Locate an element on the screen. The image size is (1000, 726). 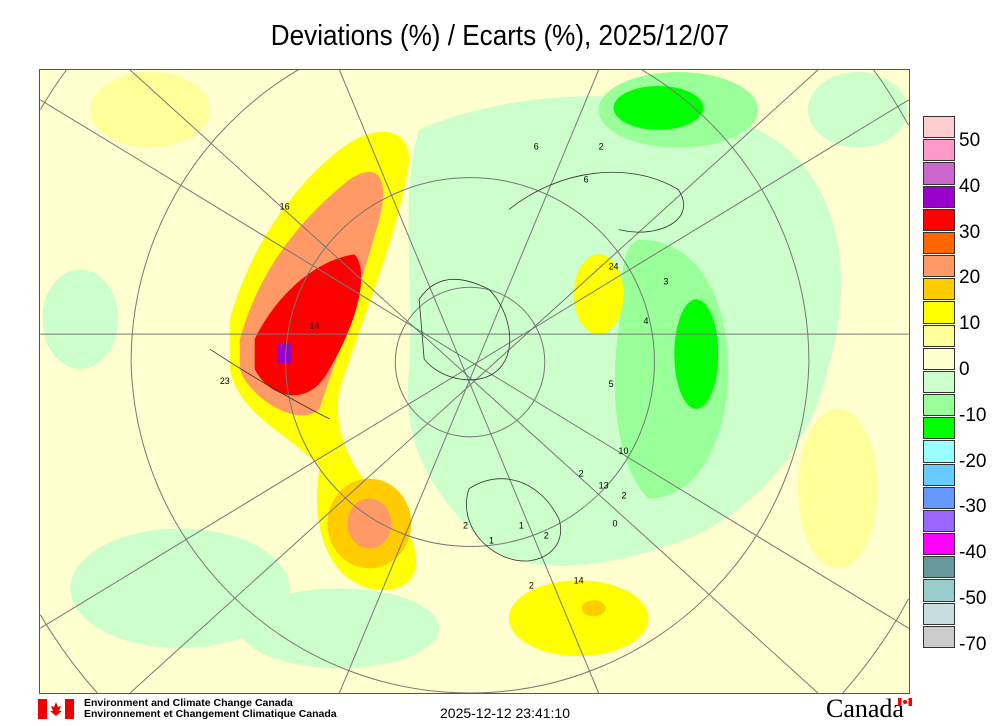
svg-text: 16 is located at coordinates (285, 207).